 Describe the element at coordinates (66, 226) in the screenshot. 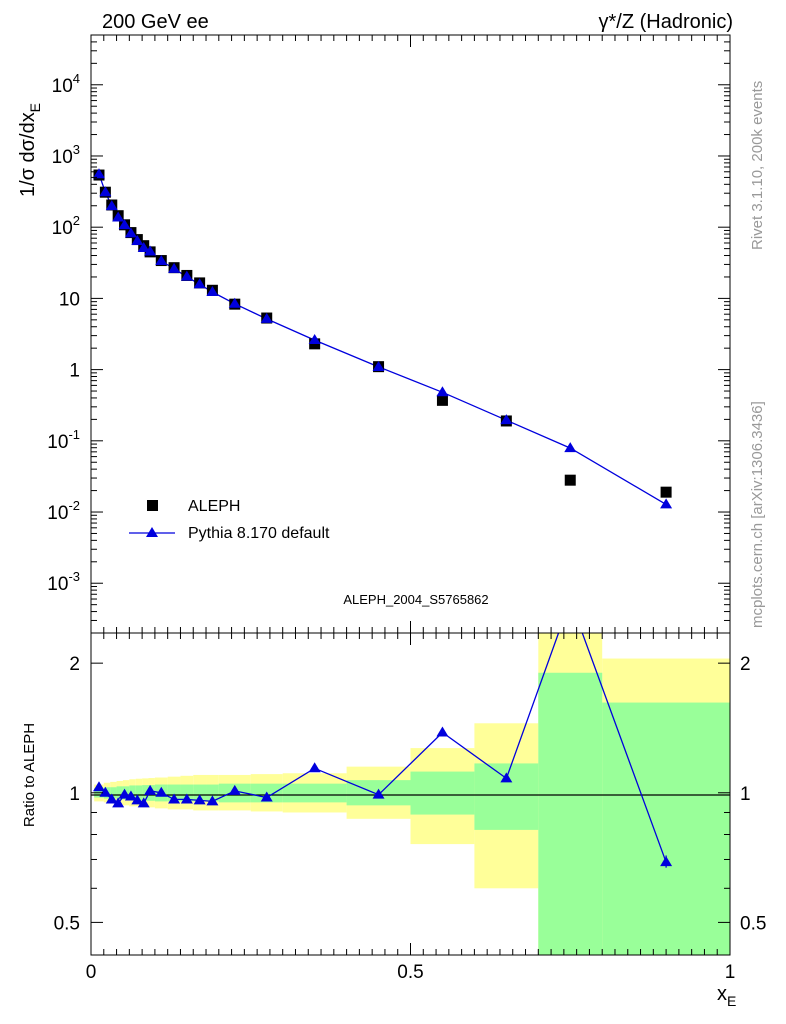

I see `main-y-tick-label: 10²` at that location.